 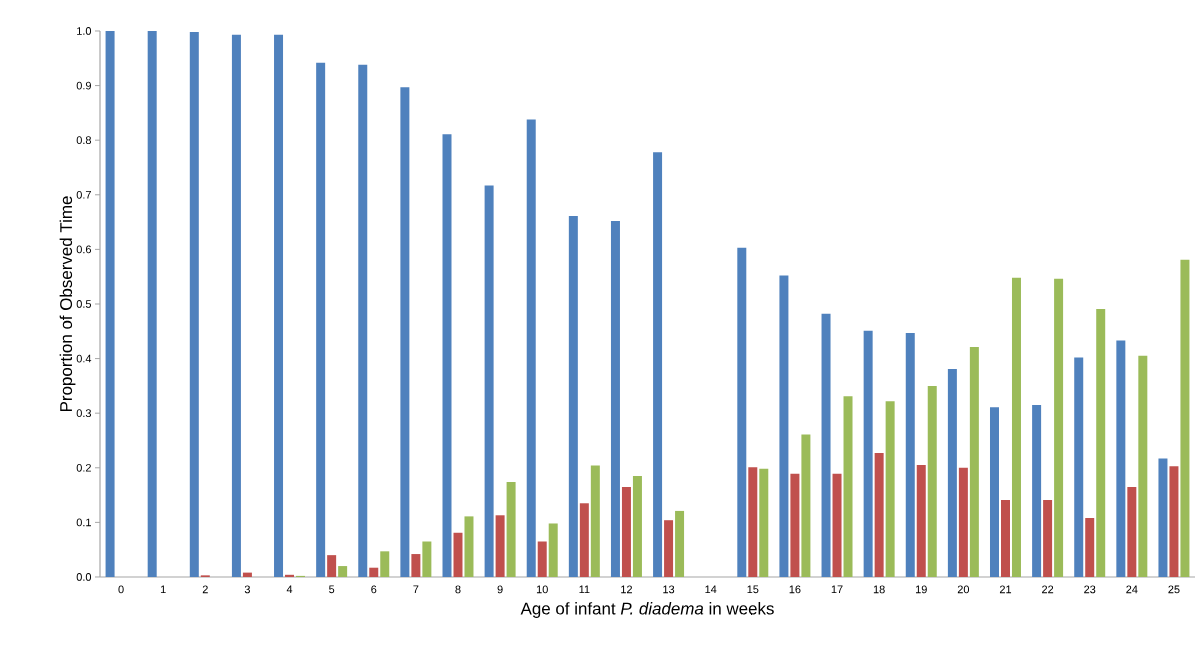 I want to click on x-tick-label: 15, so click(x=753, y=589).